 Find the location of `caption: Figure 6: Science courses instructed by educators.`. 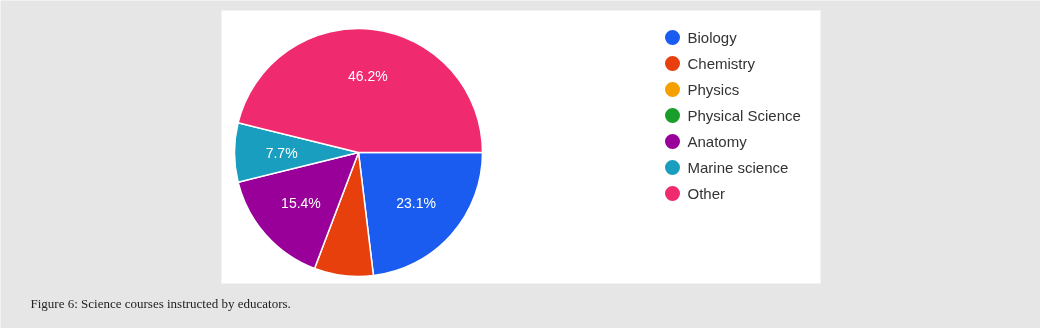

caption: Figure 6: Science courses instructed by educators. is located at coordinates (160, 303).